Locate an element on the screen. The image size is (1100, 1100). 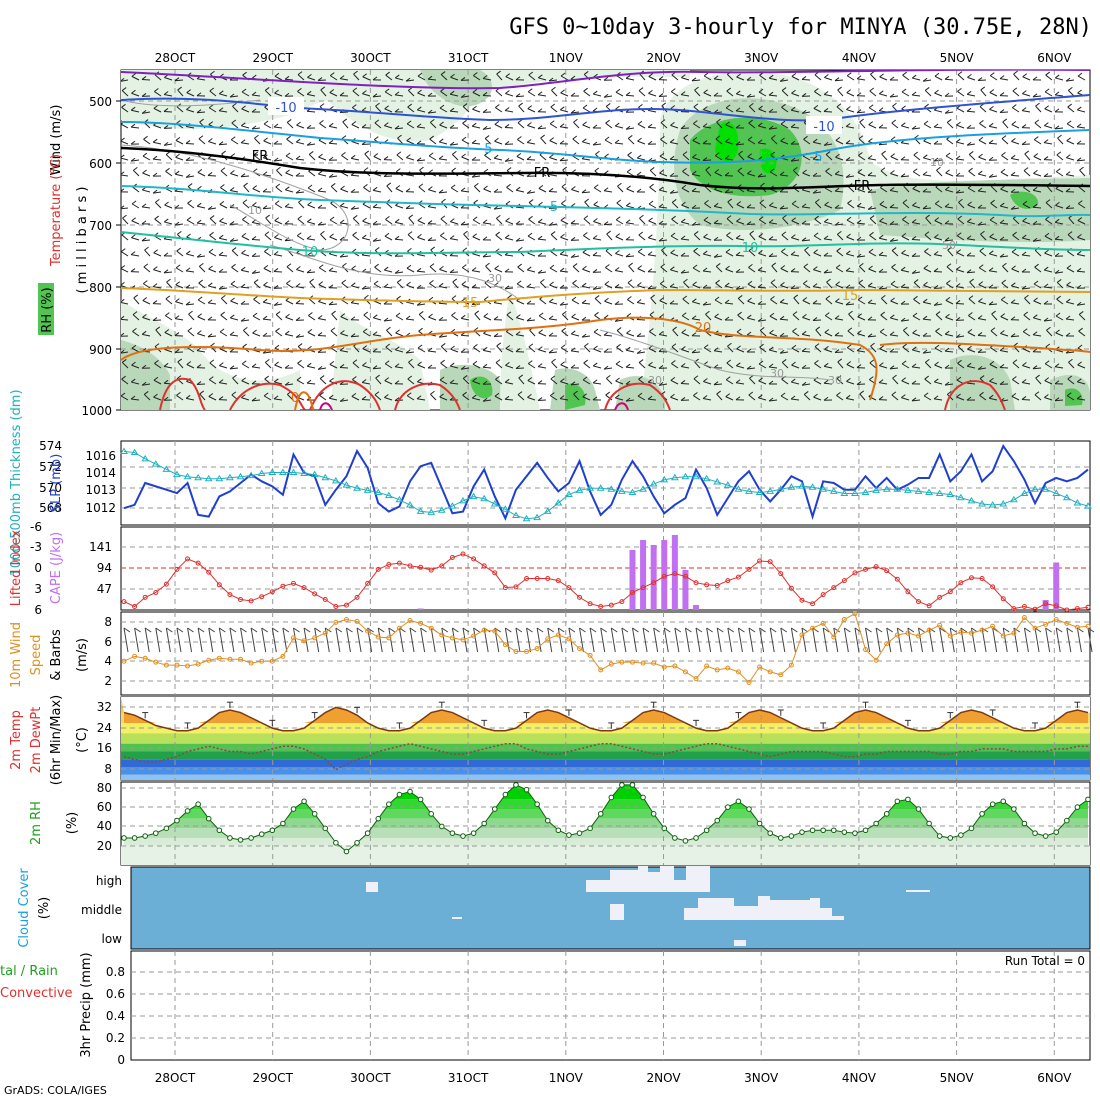
precip-tick-0.2: 0.2 is located at coordinates (115, 1038).